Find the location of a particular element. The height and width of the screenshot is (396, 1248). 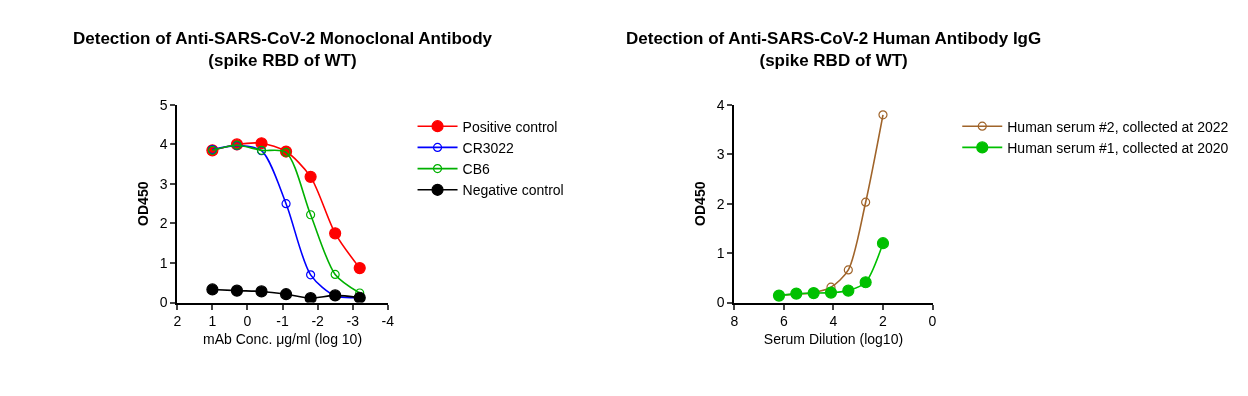

x-tick-label: 8 is located at coordinates (734, 321).